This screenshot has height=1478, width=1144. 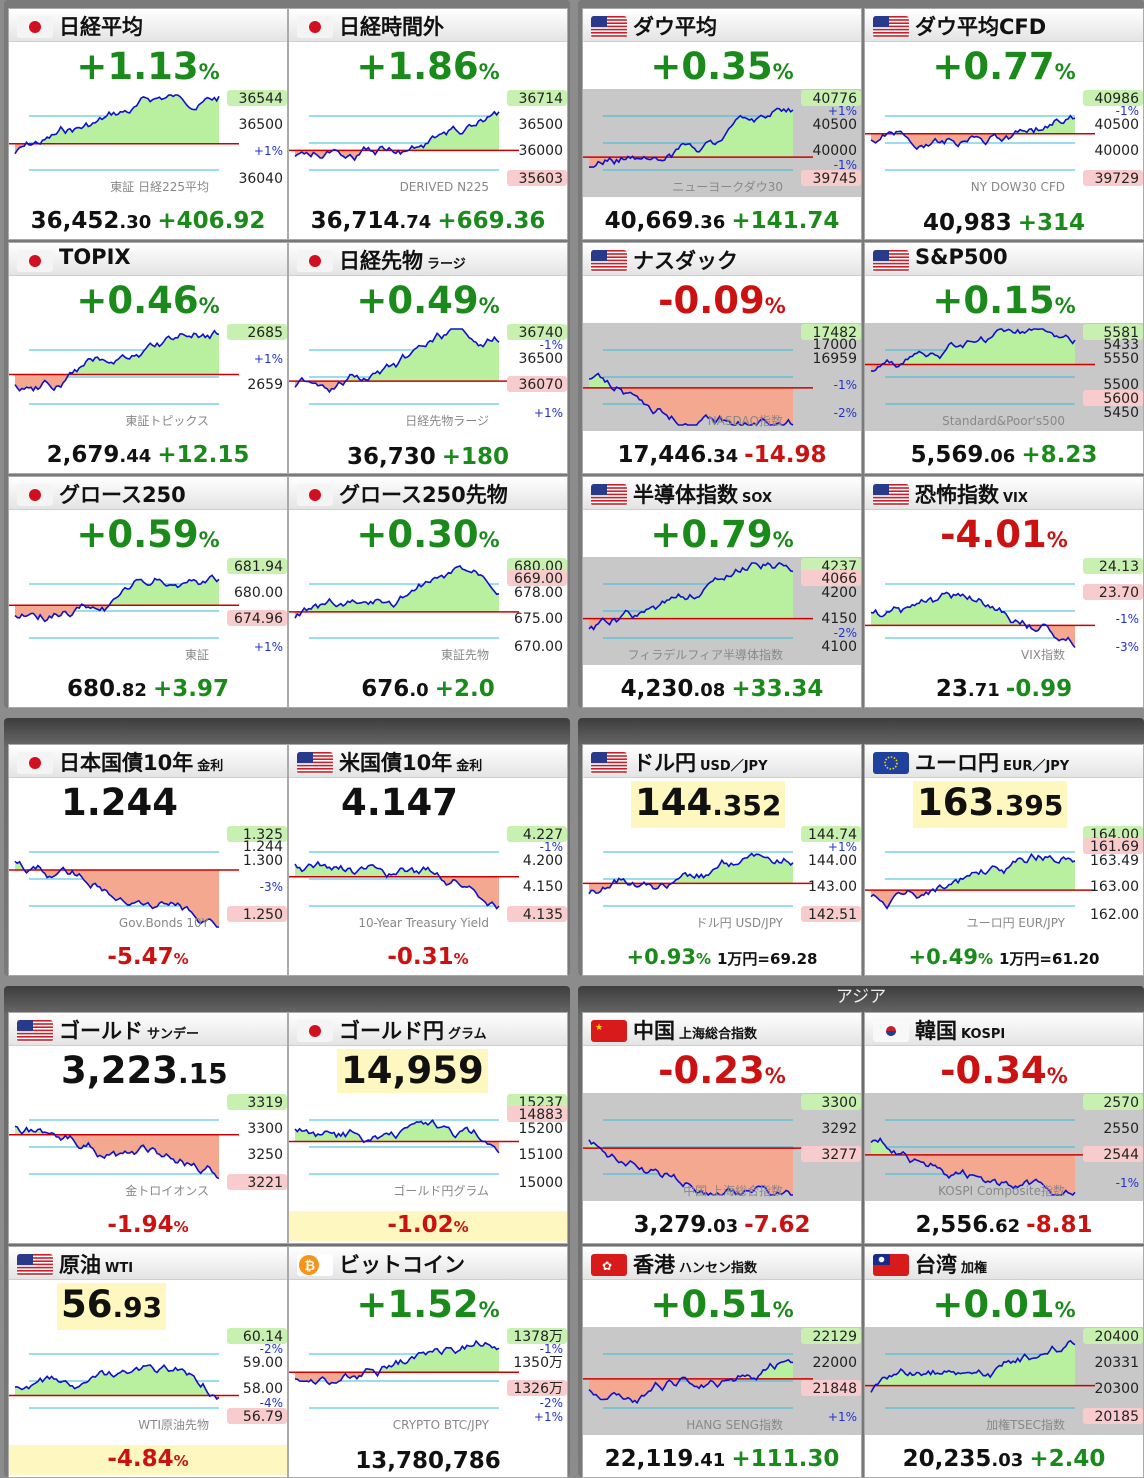 What do you see at coordinates (107, 689) in the screenshot?
I see `price-value: 680.82` at bounding box center [107, 689].